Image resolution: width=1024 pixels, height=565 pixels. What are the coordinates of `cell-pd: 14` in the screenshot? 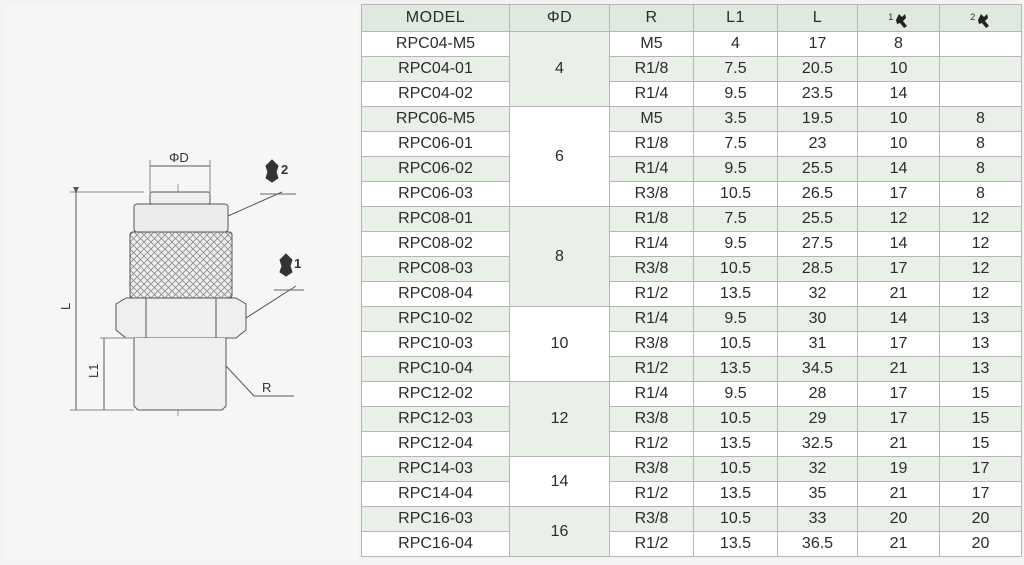 It's located at (559, 481).